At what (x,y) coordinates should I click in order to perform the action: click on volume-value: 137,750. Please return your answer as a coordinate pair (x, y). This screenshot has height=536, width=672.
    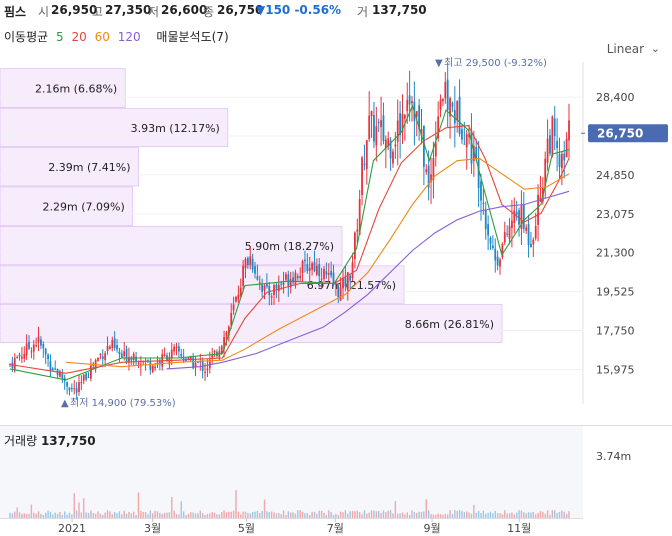
    Looking at the image, I should click on (399, 10).